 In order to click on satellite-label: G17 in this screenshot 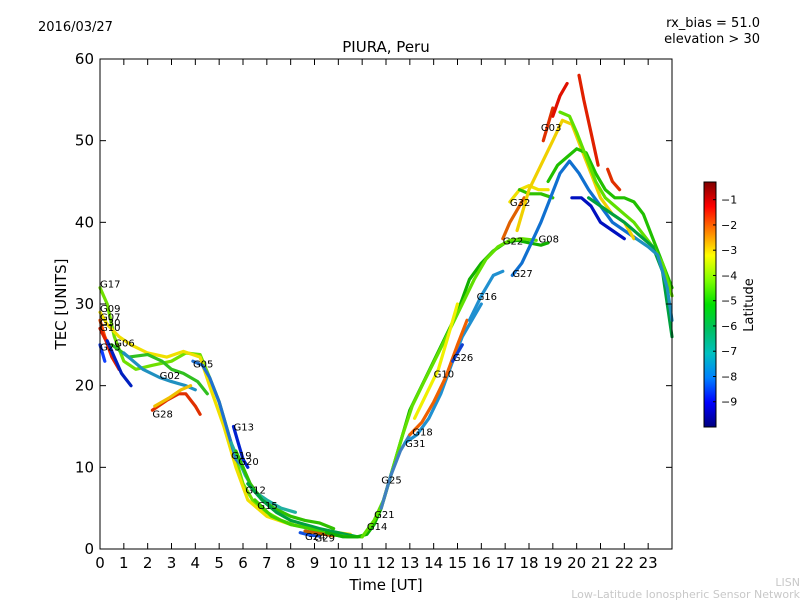, I will do `click(110, 285)`.